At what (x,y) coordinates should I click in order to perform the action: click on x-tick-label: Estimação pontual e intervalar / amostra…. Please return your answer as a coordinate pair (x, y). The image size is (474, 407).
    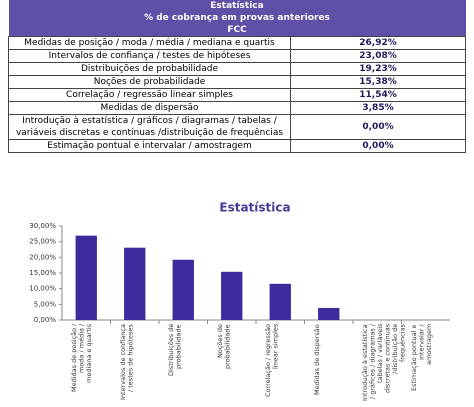
    Looking at the image, I should click on (421, 357).